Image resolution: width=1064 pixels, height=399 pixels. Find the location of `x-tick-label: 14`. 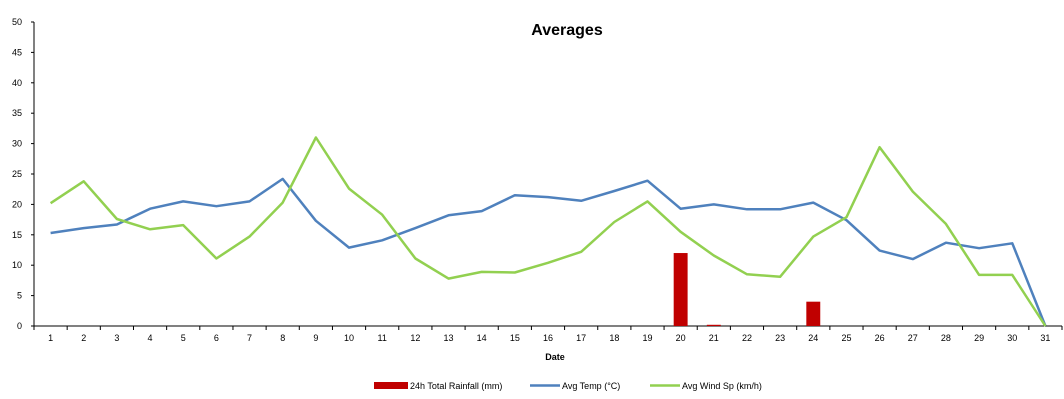

x-tick-label: 14 is located at coordinates (482, 338).